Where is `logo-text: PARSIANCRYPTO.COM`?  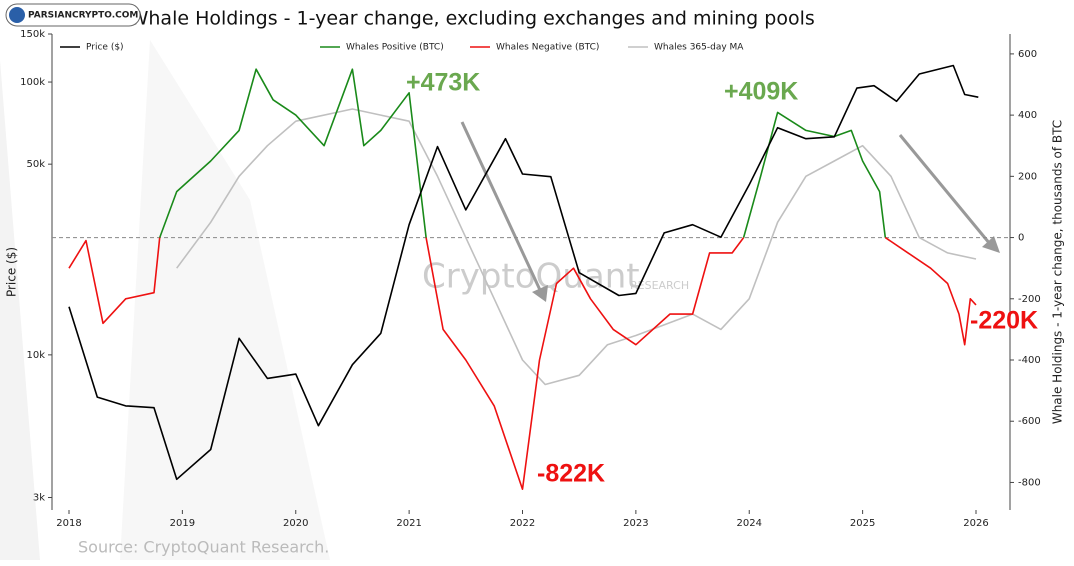 logo-text: PARSIANCRYPTO.COM is located at coordinates (83, 16).